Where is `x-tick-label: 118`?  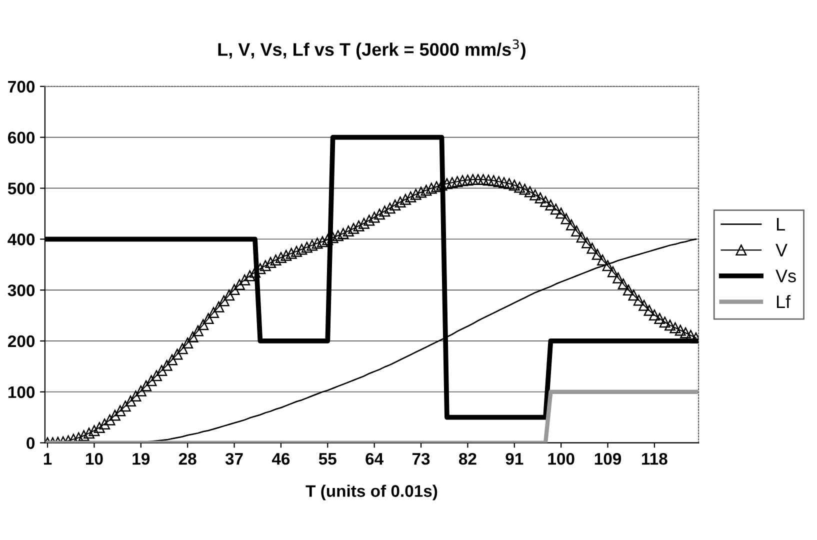
x-tick-label: 118 is located at coordinates (655, 458).